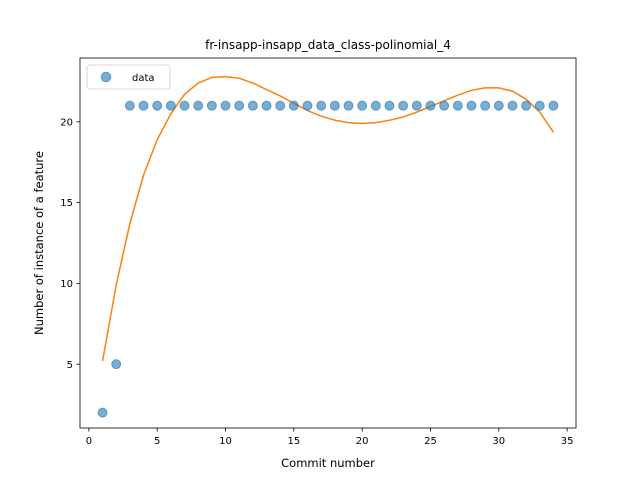 This screenshot has height=485, width=640. What do you see at coordinates (328, 463) in the screenshot?
I see `x-axis-label: Commit number` at bounding box center [328, 463].